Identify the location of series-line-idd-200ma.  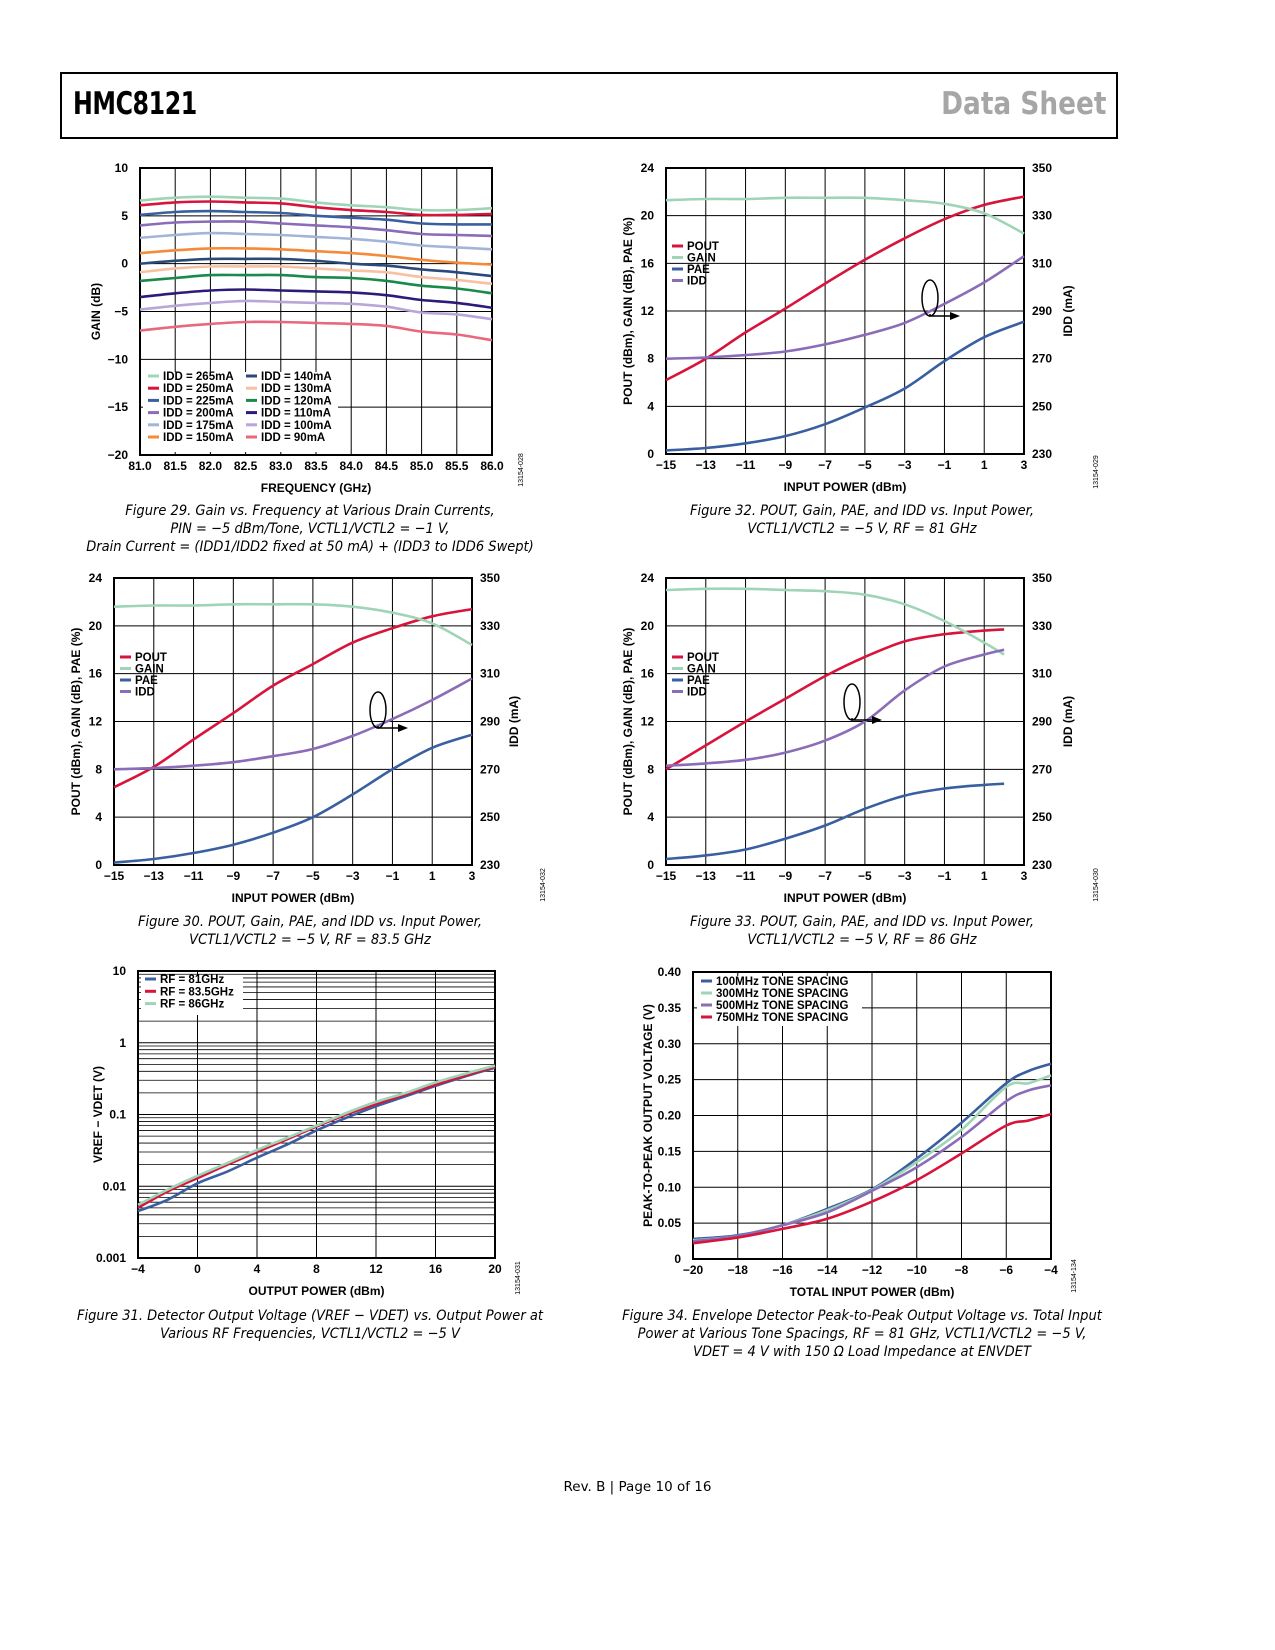
(316, 229).